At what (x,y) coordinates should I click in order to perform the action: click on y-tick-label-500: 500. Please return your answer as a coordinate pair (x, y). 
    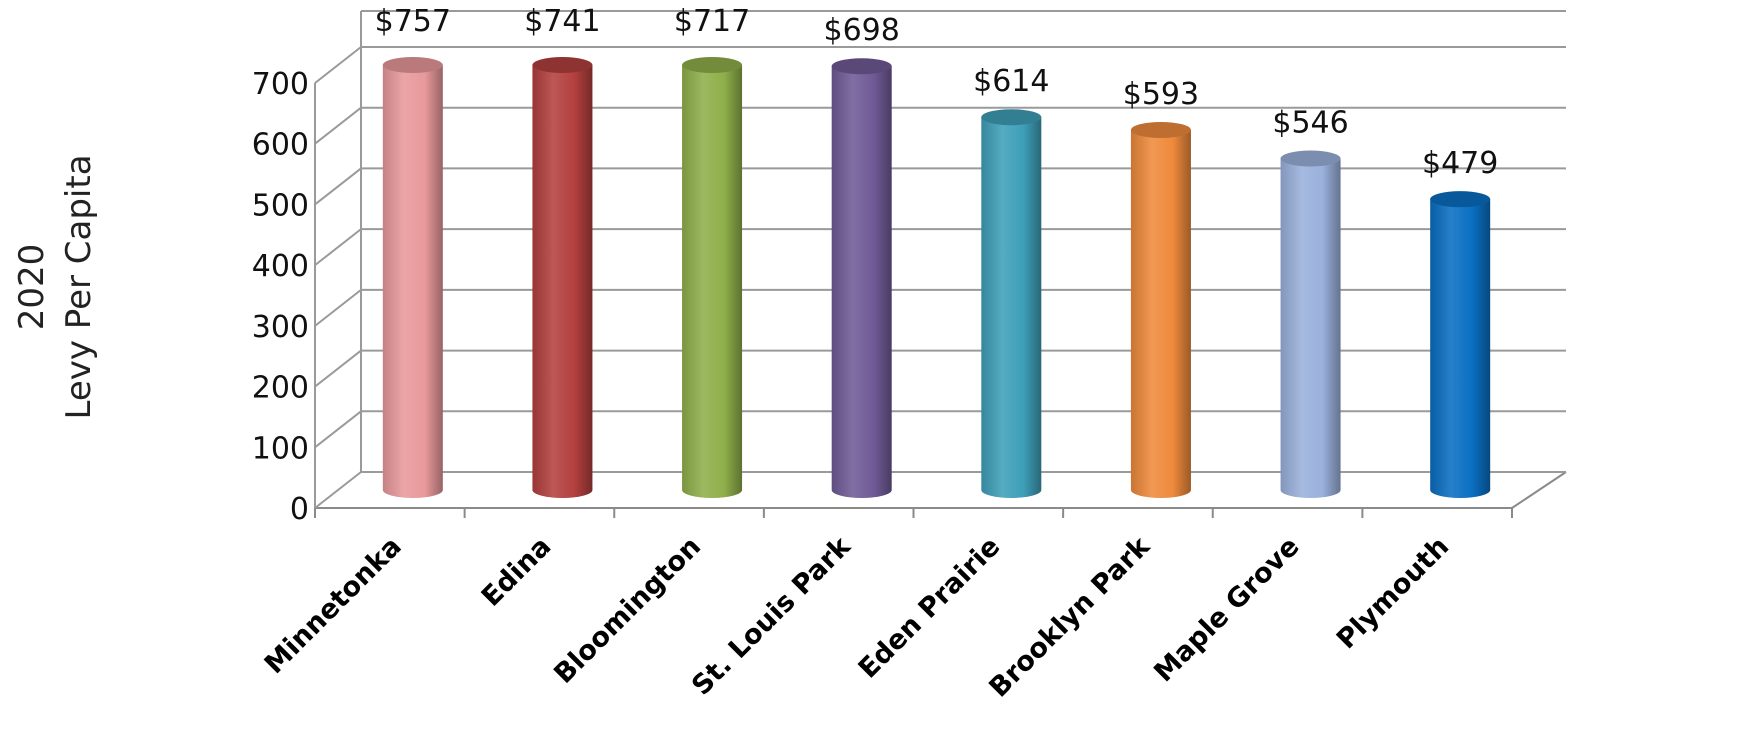
    Looking at the image, I should click on (280, 205).